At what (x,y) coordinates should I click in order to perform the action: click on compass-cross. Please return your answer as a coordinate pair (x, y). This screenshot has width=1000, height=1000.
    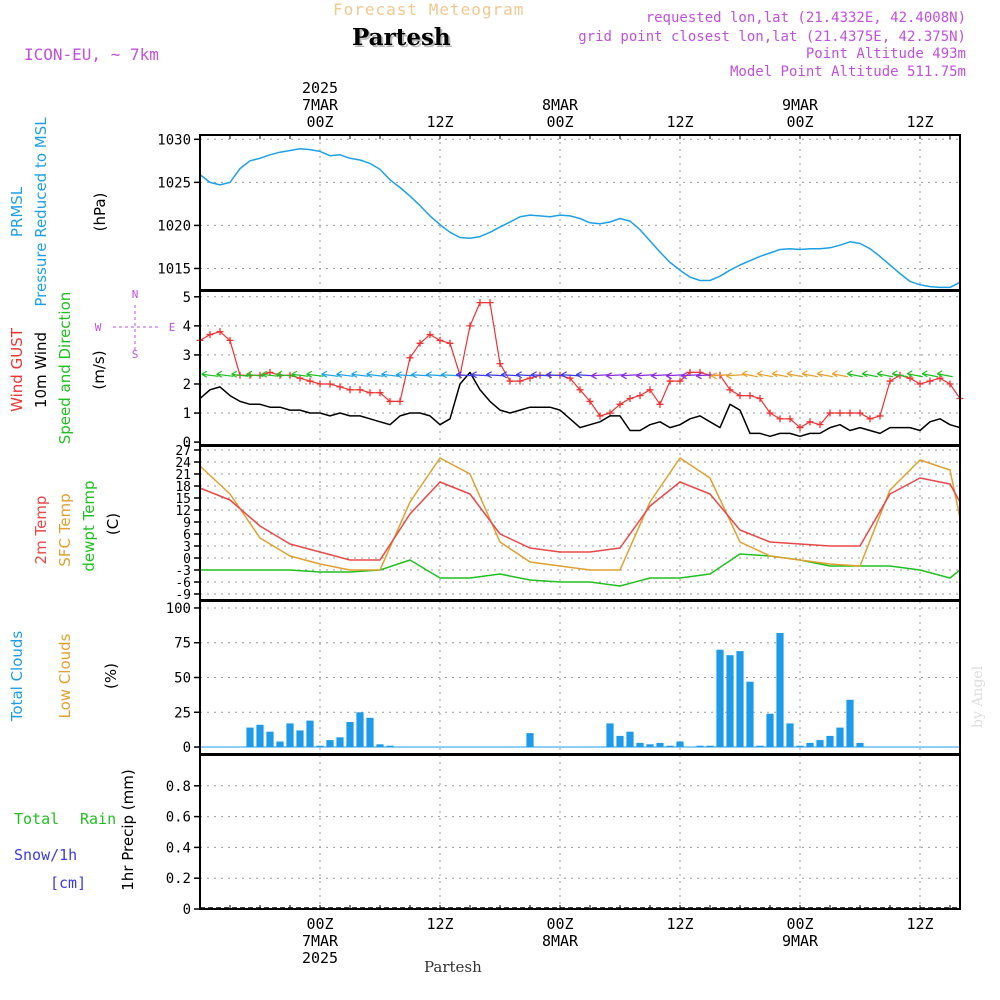
    Looking at the image, I should click on (136, 327).